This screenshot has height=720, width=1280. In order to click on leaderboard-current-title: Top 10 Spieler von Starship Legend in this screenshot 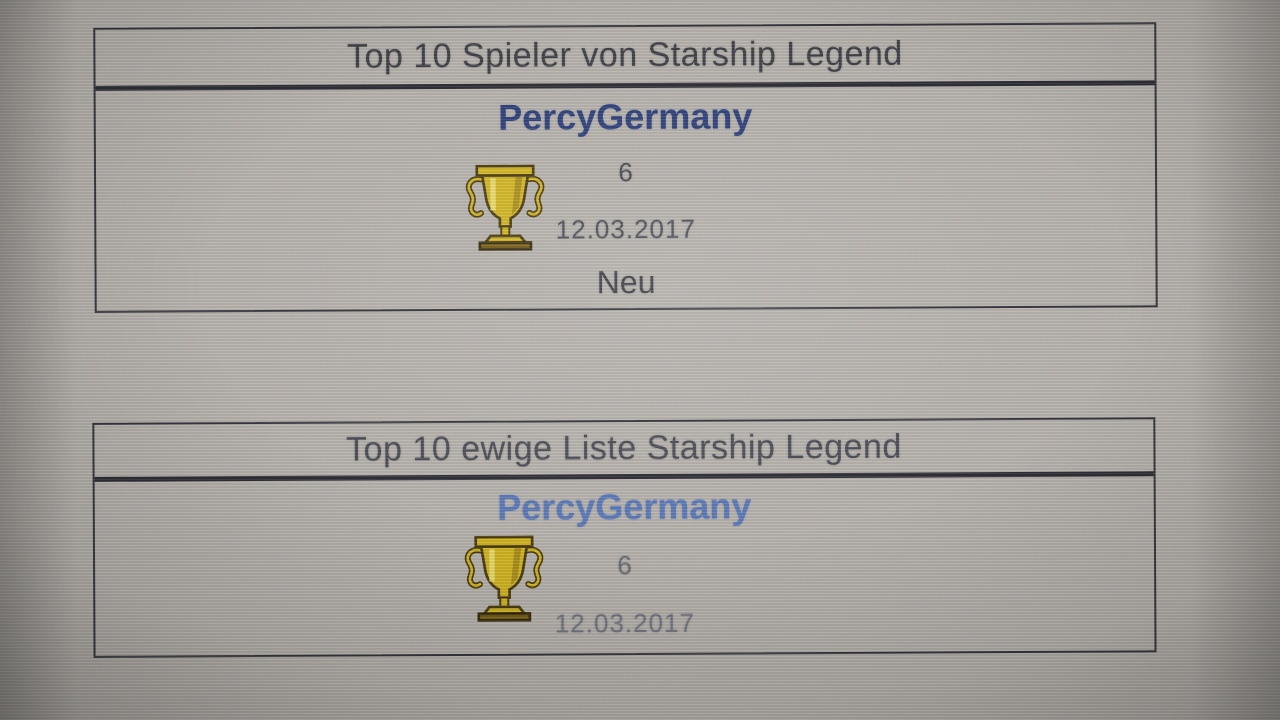, I will do `click(625, 57)`.